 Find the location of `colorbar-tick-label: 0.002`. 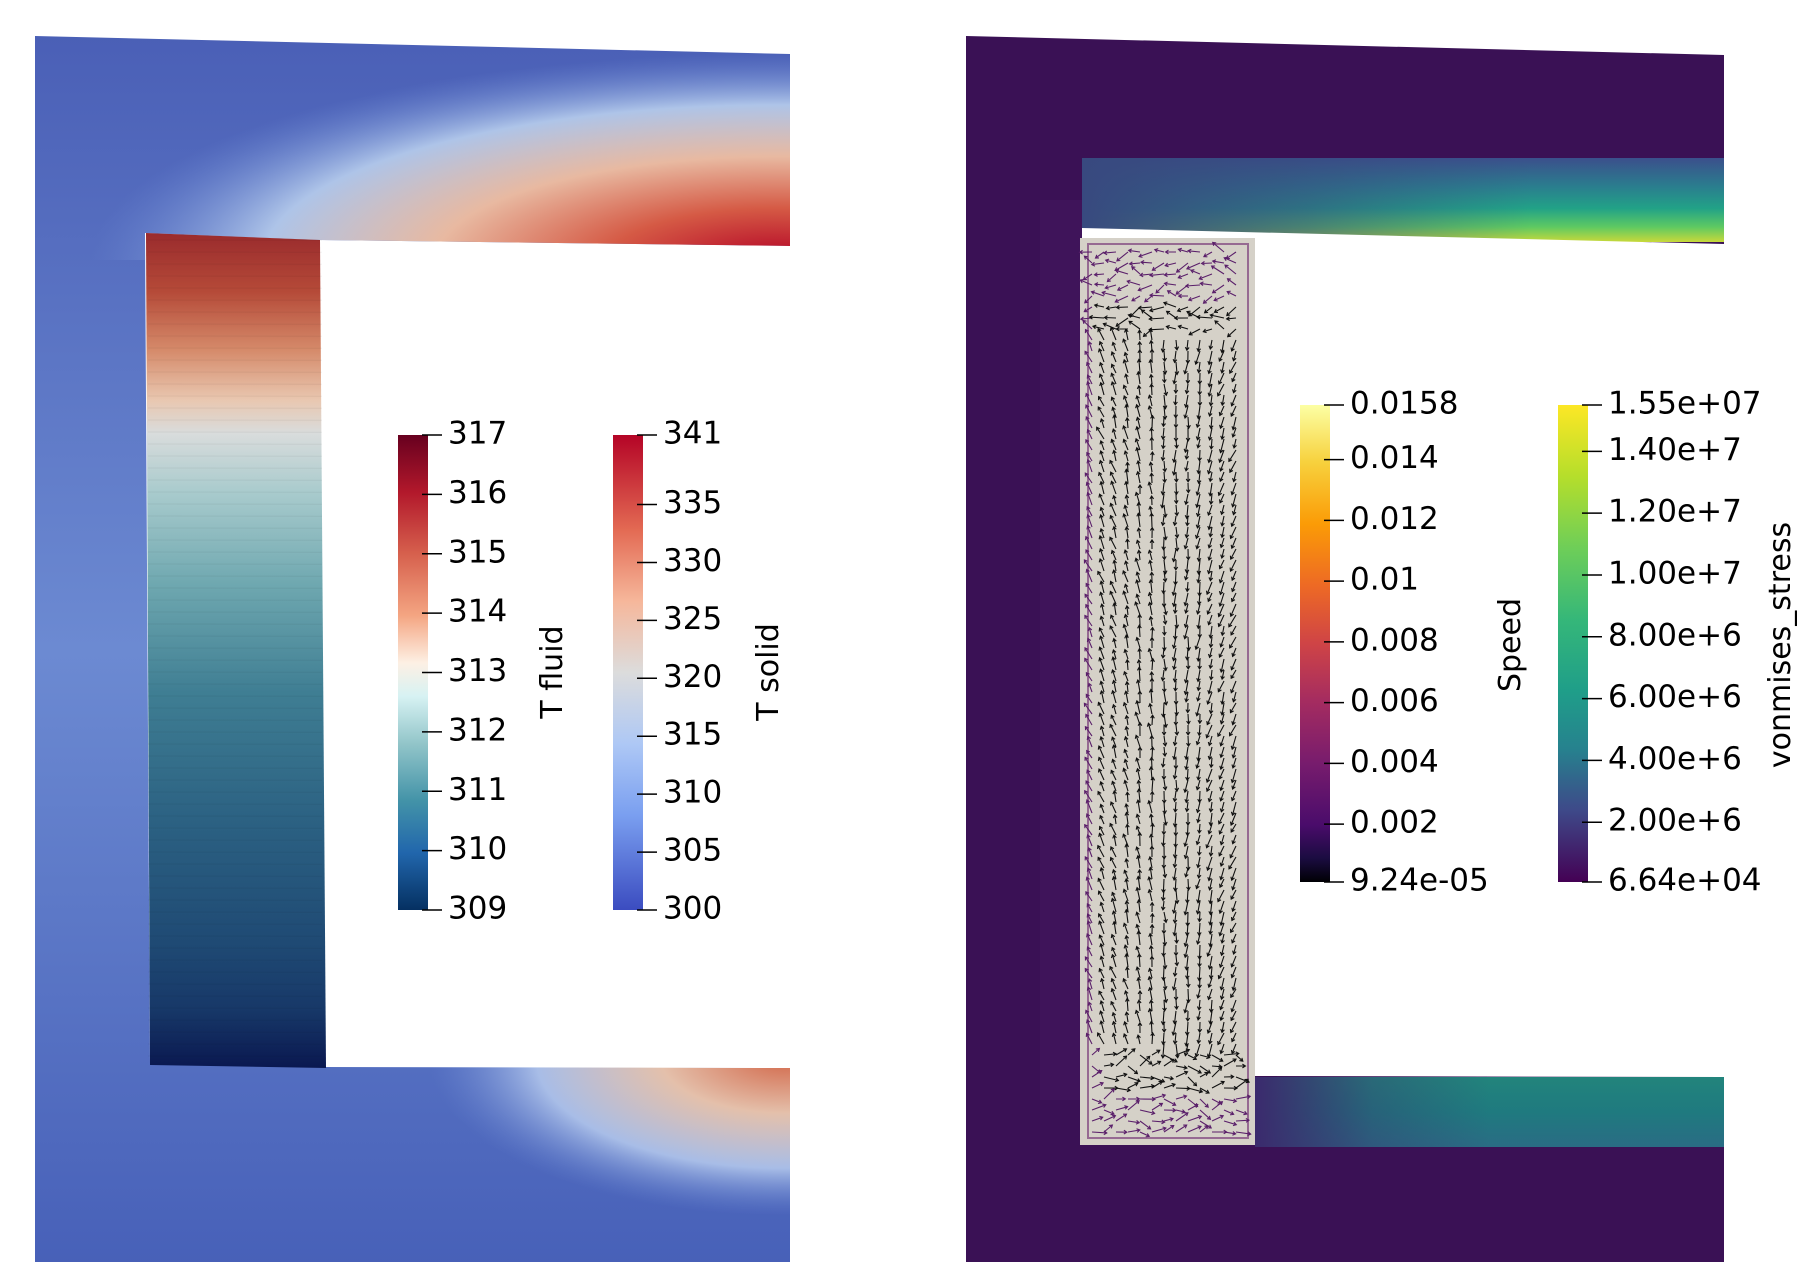

colorbar-tick-label: 0.002 is located at coordinates (1394, 823).